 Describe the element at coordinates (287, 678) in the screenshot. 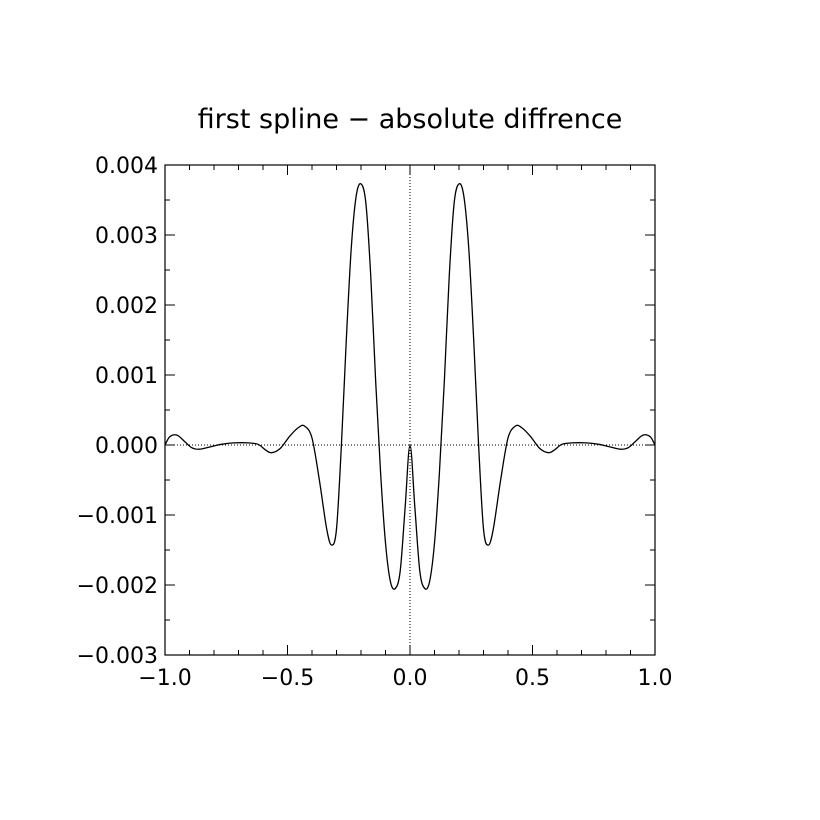

I see `x-tick-label: −0.5` at that location.